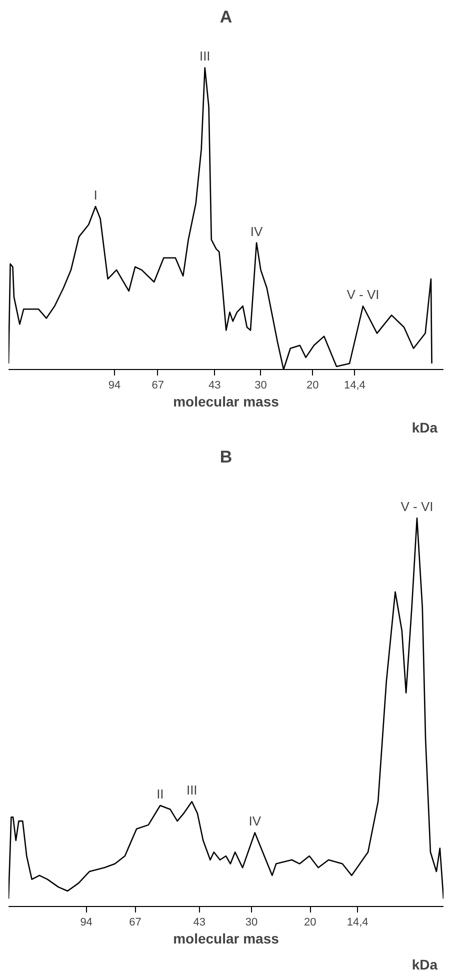  I want to click on chart-title: B, so click(226, 457).